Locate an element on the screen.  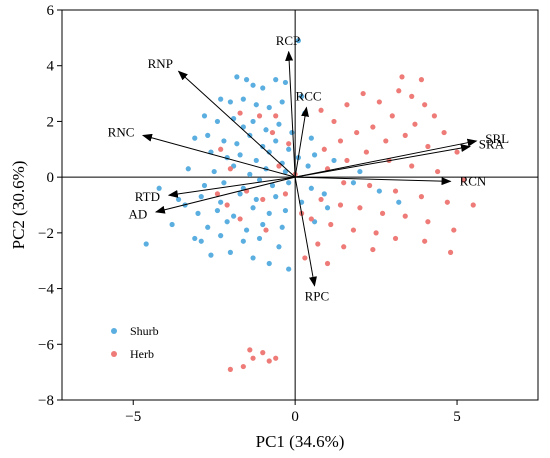
vector-rtd is located at coordinates (231, 187).